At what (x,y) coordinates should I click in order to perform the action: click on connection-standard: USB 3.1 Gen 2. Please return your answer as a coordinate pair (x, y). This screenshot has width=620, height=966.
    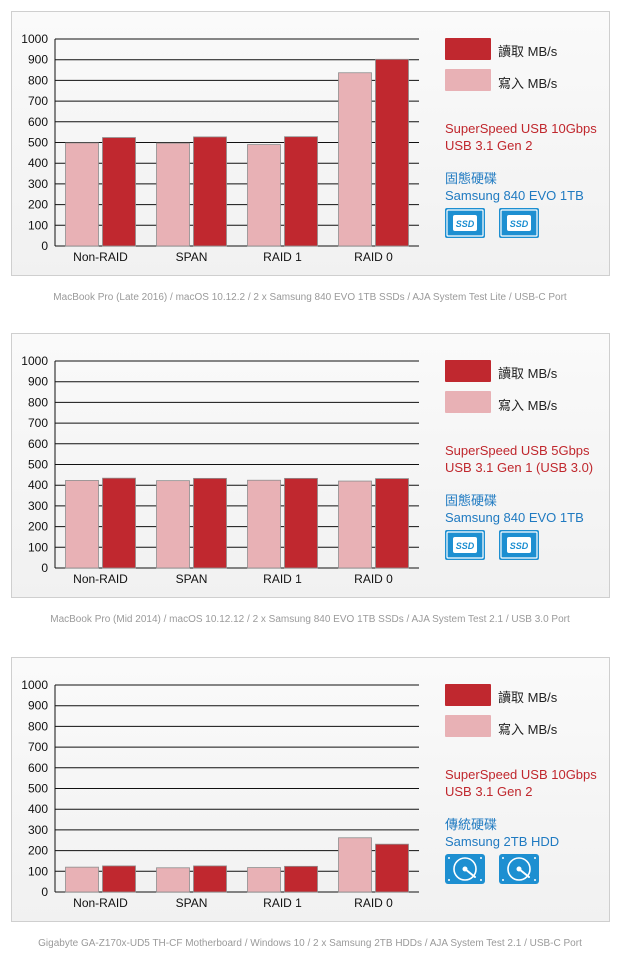
    Looking at the image, I should click on (489, 791).